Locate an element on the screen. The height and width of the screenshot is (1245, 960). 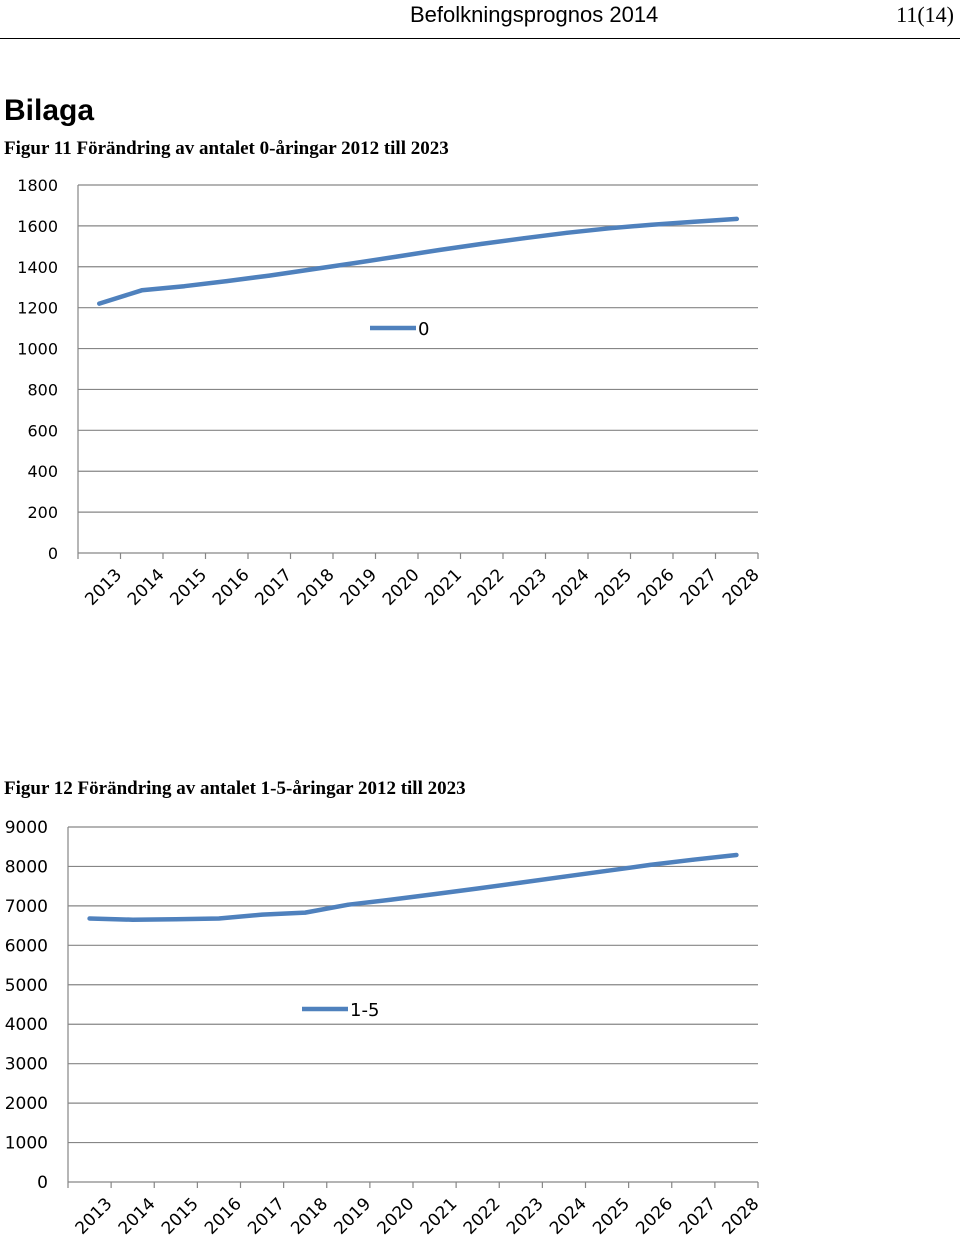
y-tick-label: 8000 is located at coordinates (26, 867).